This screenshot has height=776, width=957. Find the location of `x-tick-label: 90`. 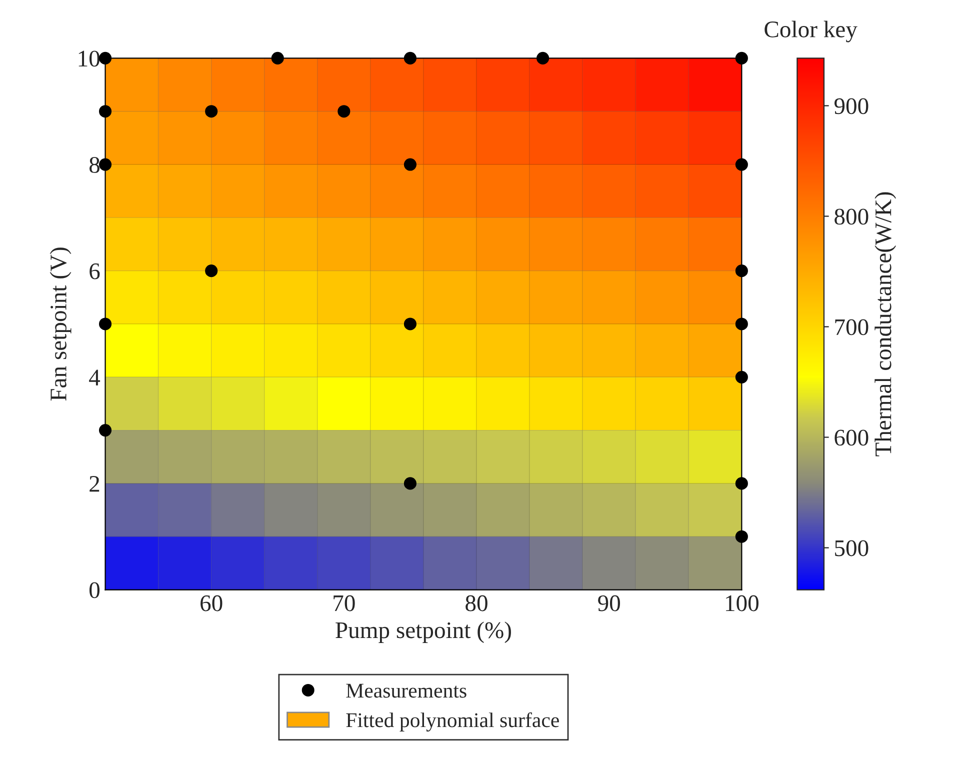

x-tick-label: 90 is located at coordinates (609, 603).